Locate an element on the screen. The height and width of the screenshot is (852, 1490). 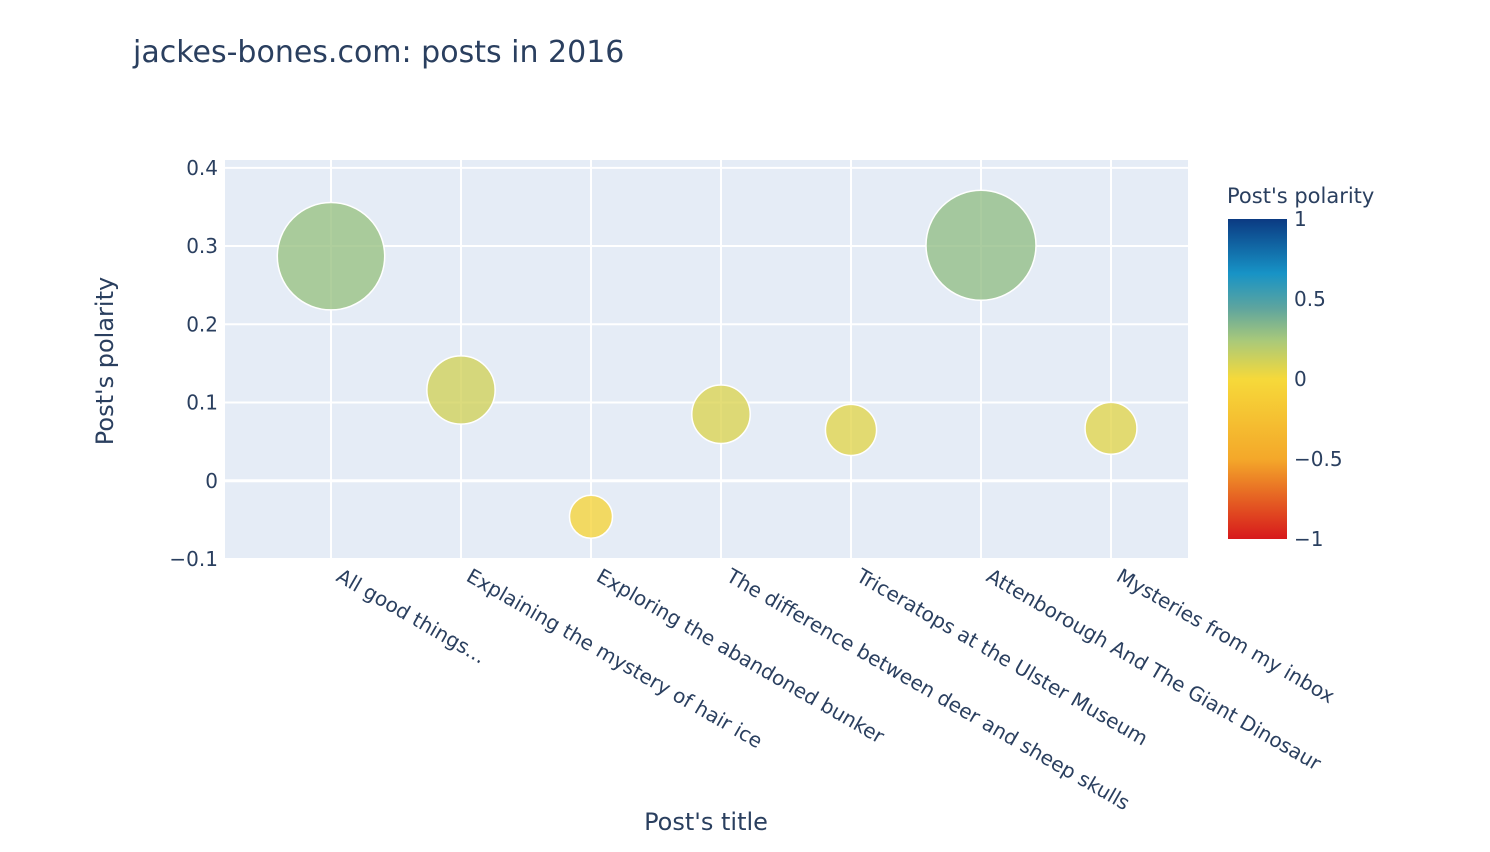
x-category-label: Mysteries from my inbox is located at coordinates (1226, 636).